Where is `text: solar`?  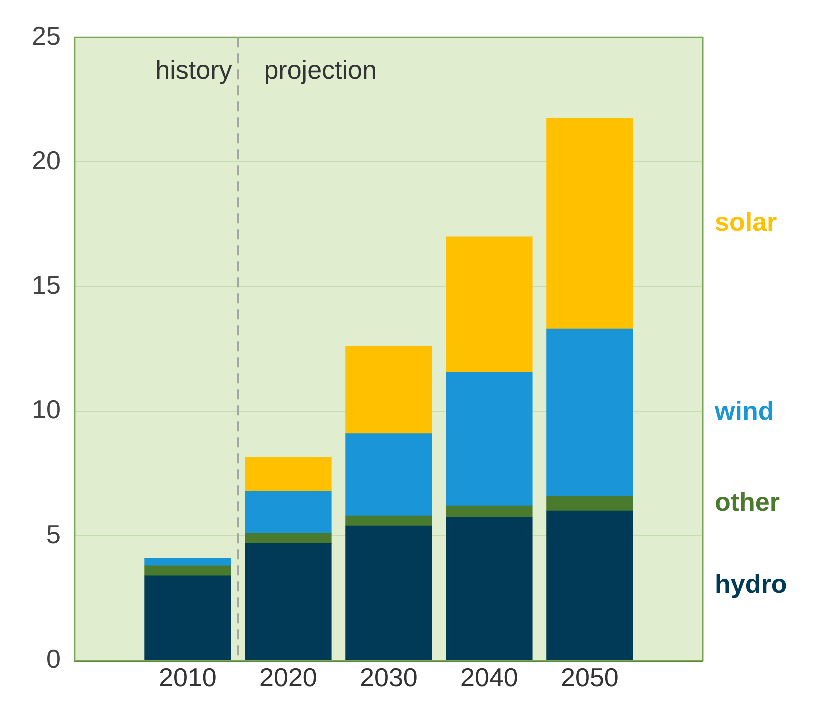 text: solar is located at coordinates (746, 222).